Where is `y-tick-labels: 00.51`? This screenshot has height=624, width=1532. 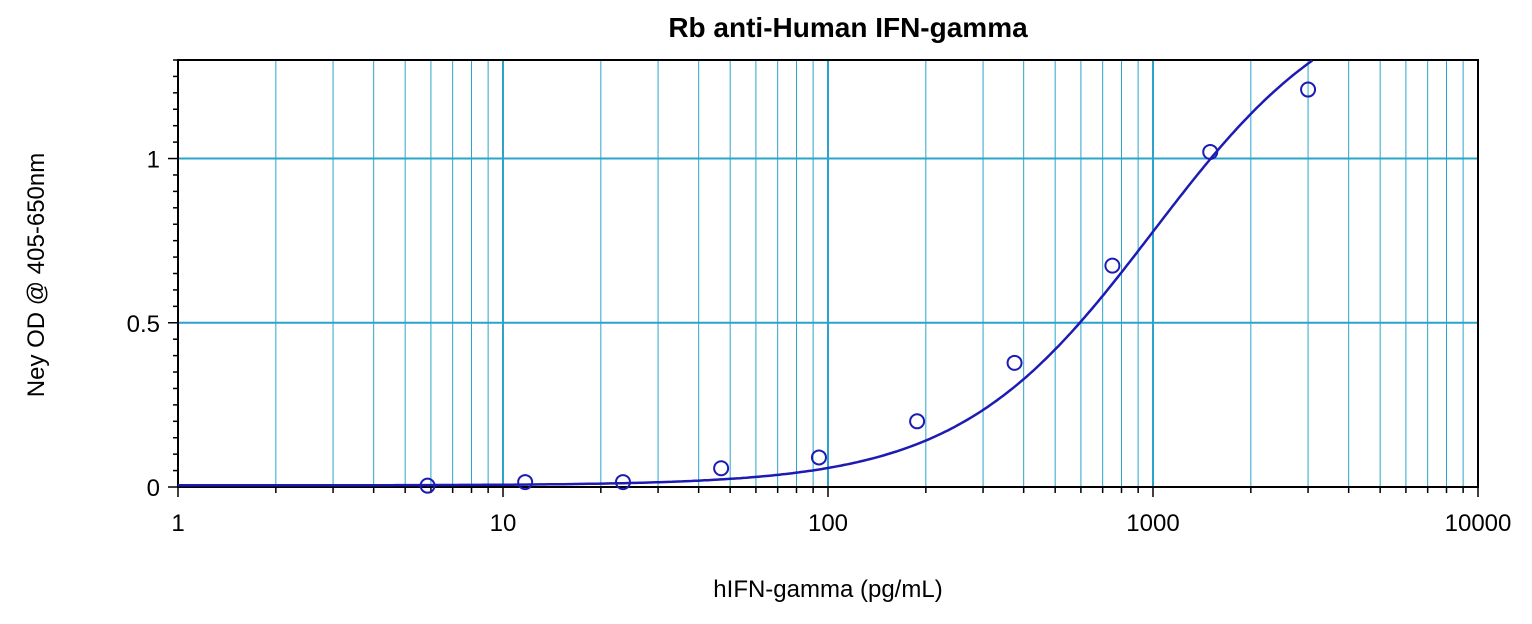 y-tick-labels: 00.51 is located at coordinates (143, 324).